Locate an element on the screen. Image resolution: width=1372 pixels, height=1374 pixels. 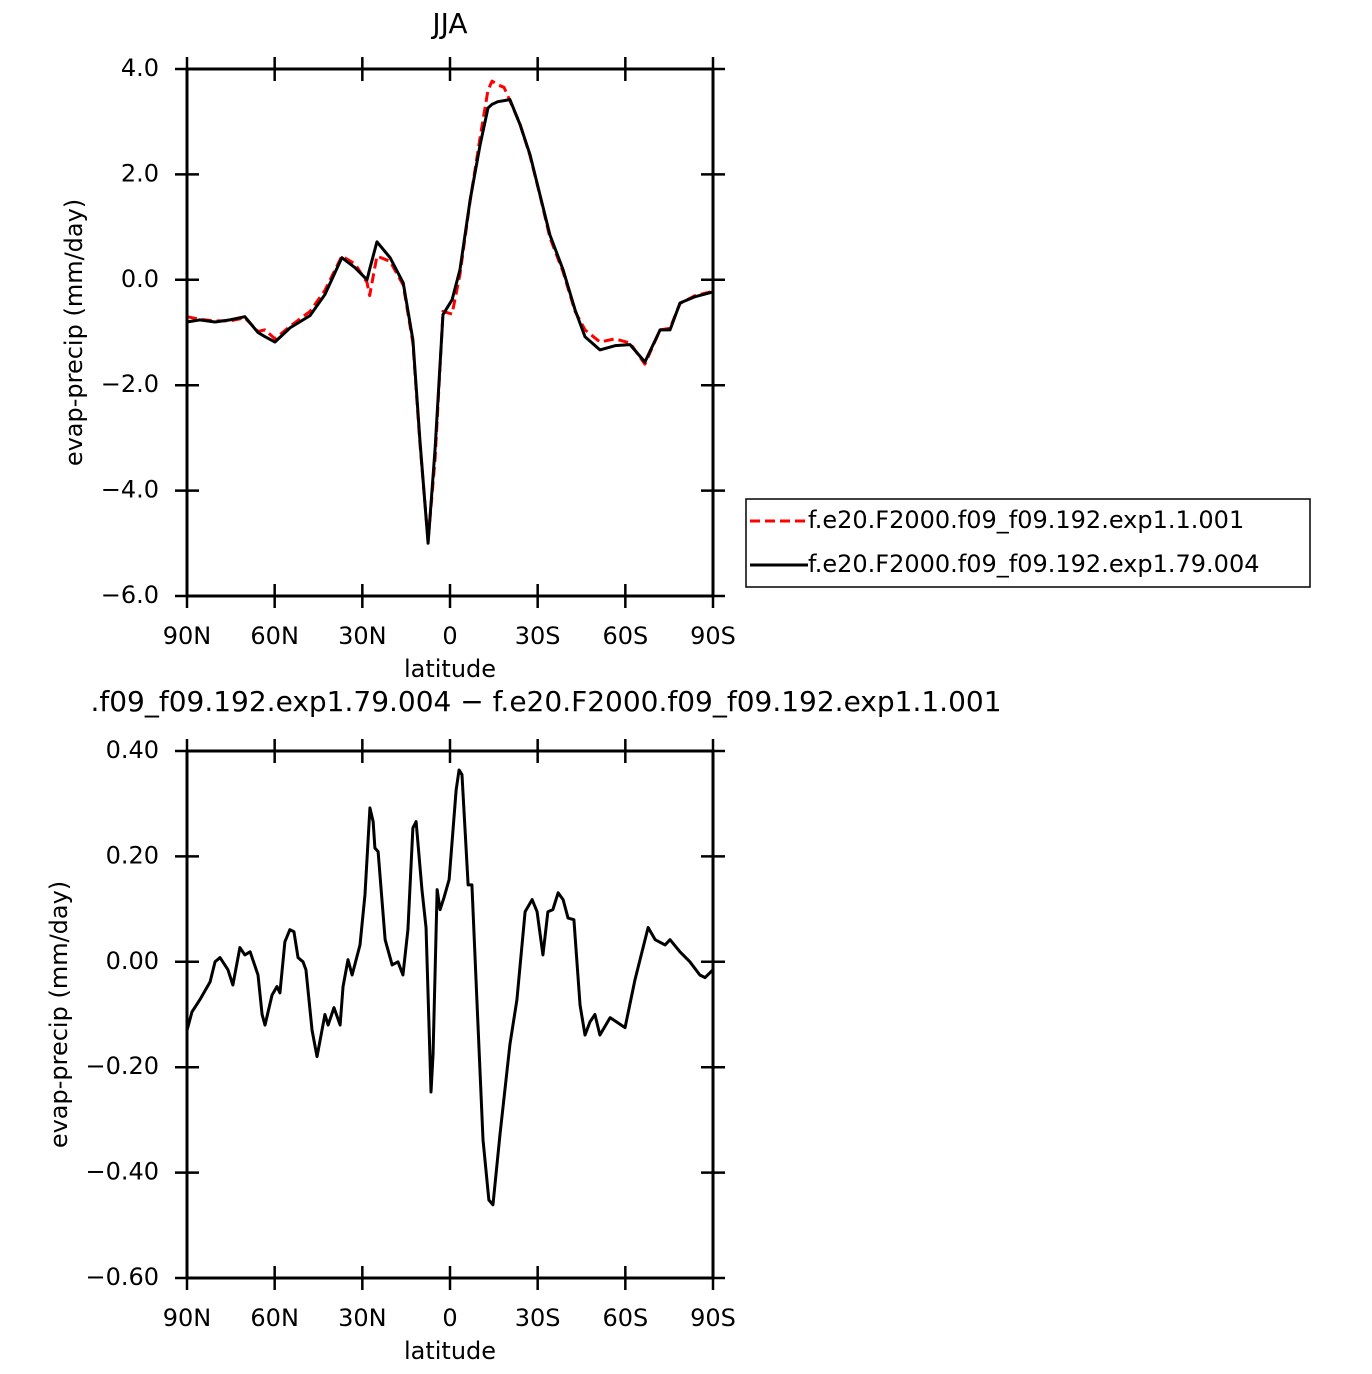
chart-title: JJA is located at coordinates (448, 23).